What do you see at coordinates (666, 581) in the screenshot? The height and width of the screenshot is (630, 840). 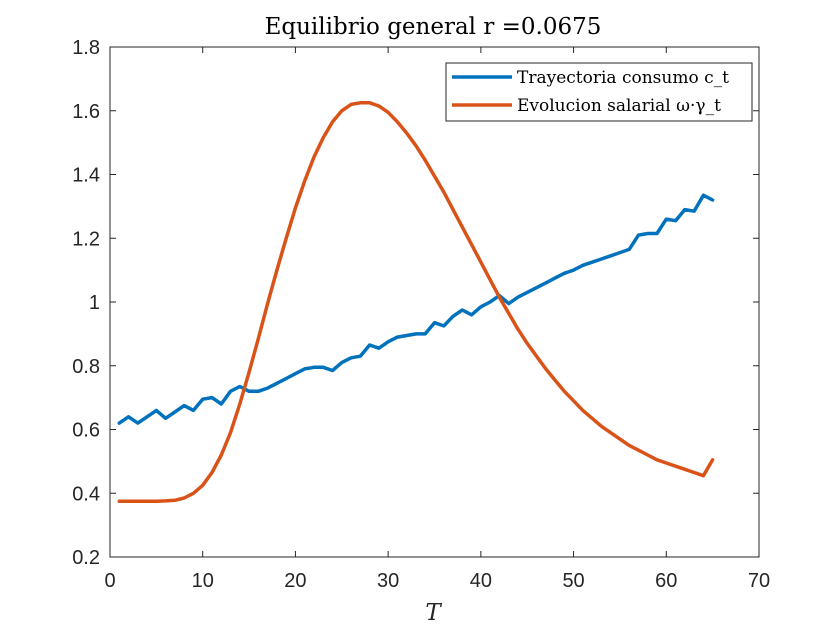 I see `x-tick-label: 60` at bounding box center [666, 581].